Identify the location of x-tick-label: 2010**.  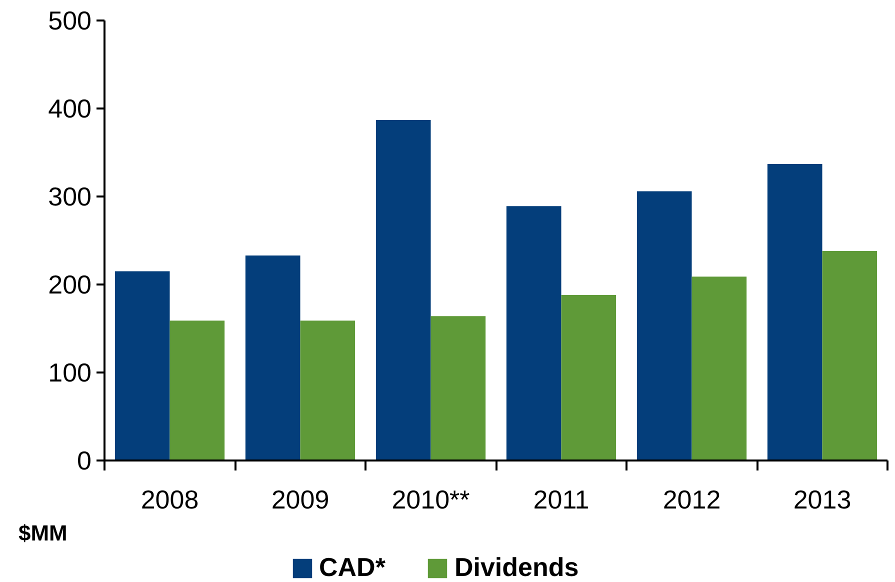
(431, 499).